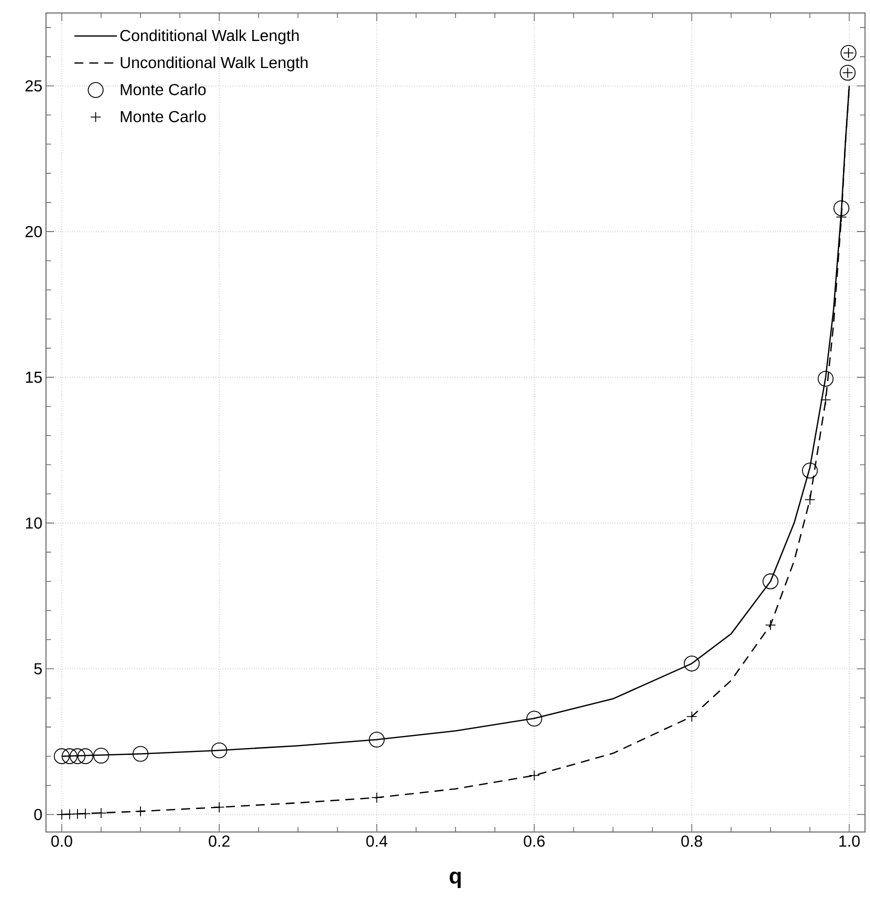  What do you see at coordinates (209, 36) in the screenshot?
I see `legend-label: Condititional Walk Length` at bounding box center [209, 36].